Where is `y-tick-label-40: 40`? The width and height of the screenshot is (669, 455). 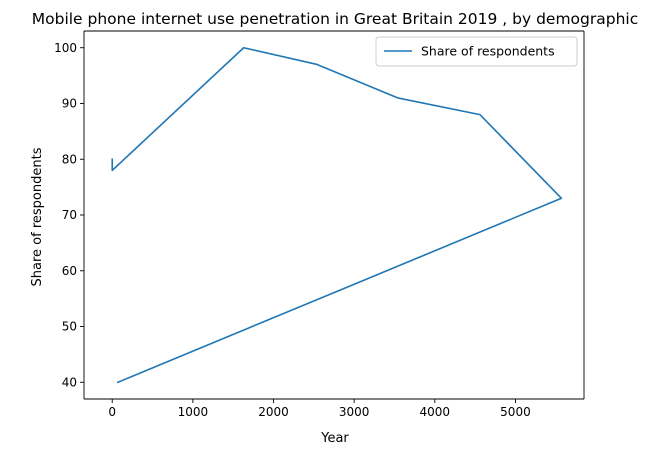
y-tick-label-40: 40 is located at coordinates (69, 382).